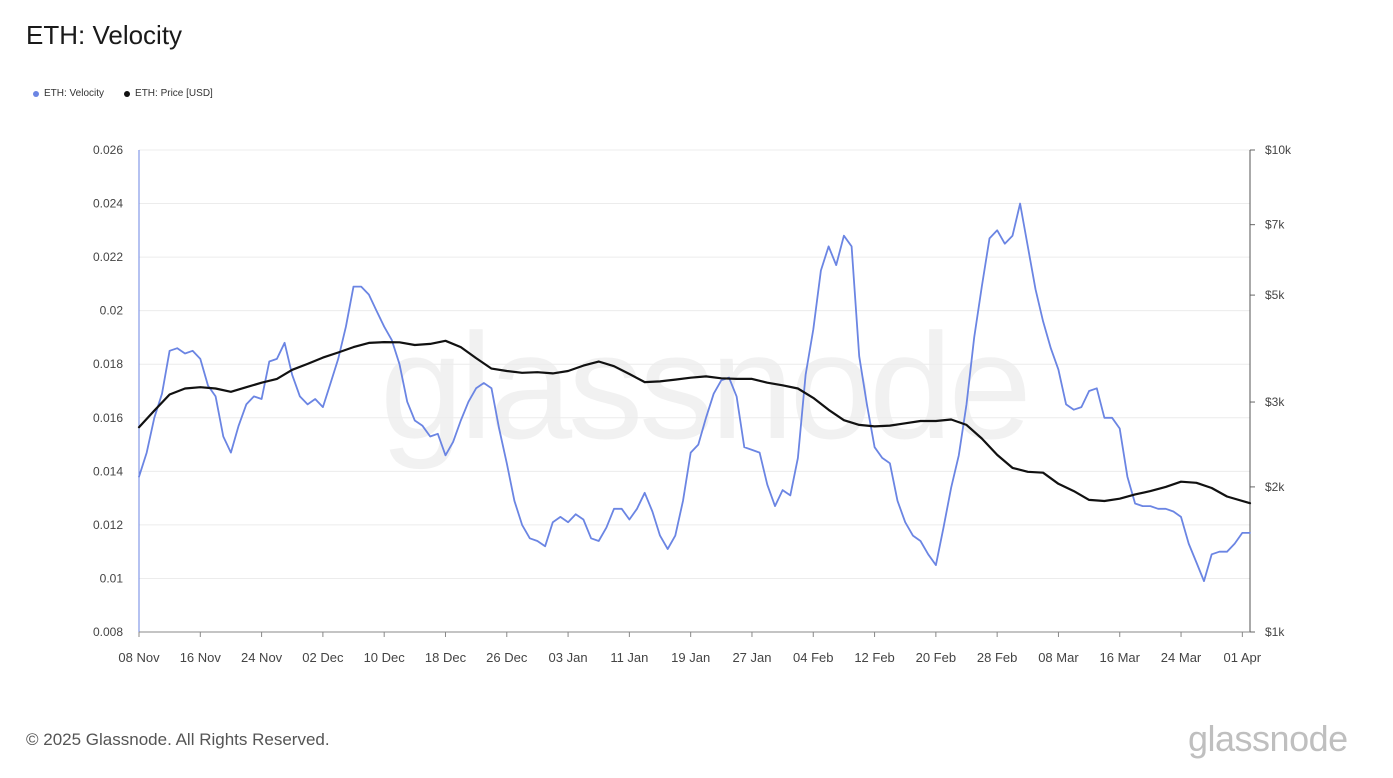  Describe the element at coordinates (74, 93) in the screenshot. I see `legend-label-velocity: ETH: Velocity` at that location.